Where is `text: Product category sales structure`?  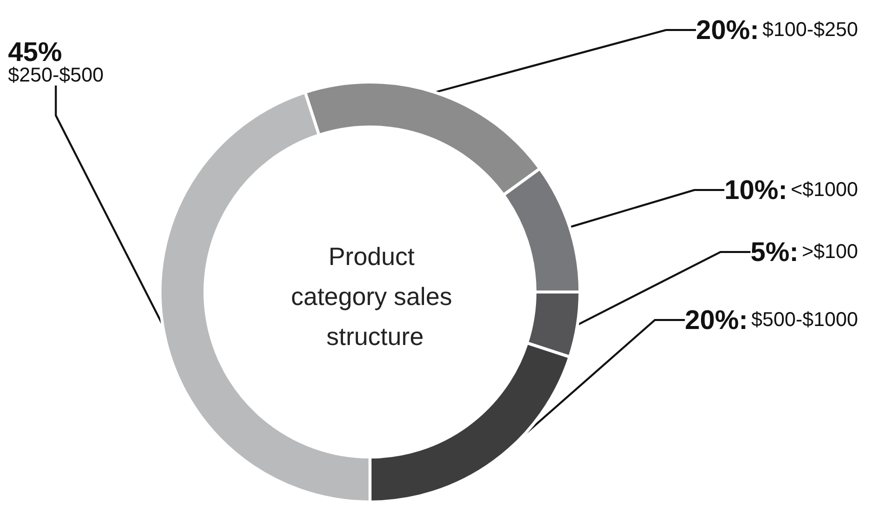
text: Product category sales structure is located at coordinates (375, 297).